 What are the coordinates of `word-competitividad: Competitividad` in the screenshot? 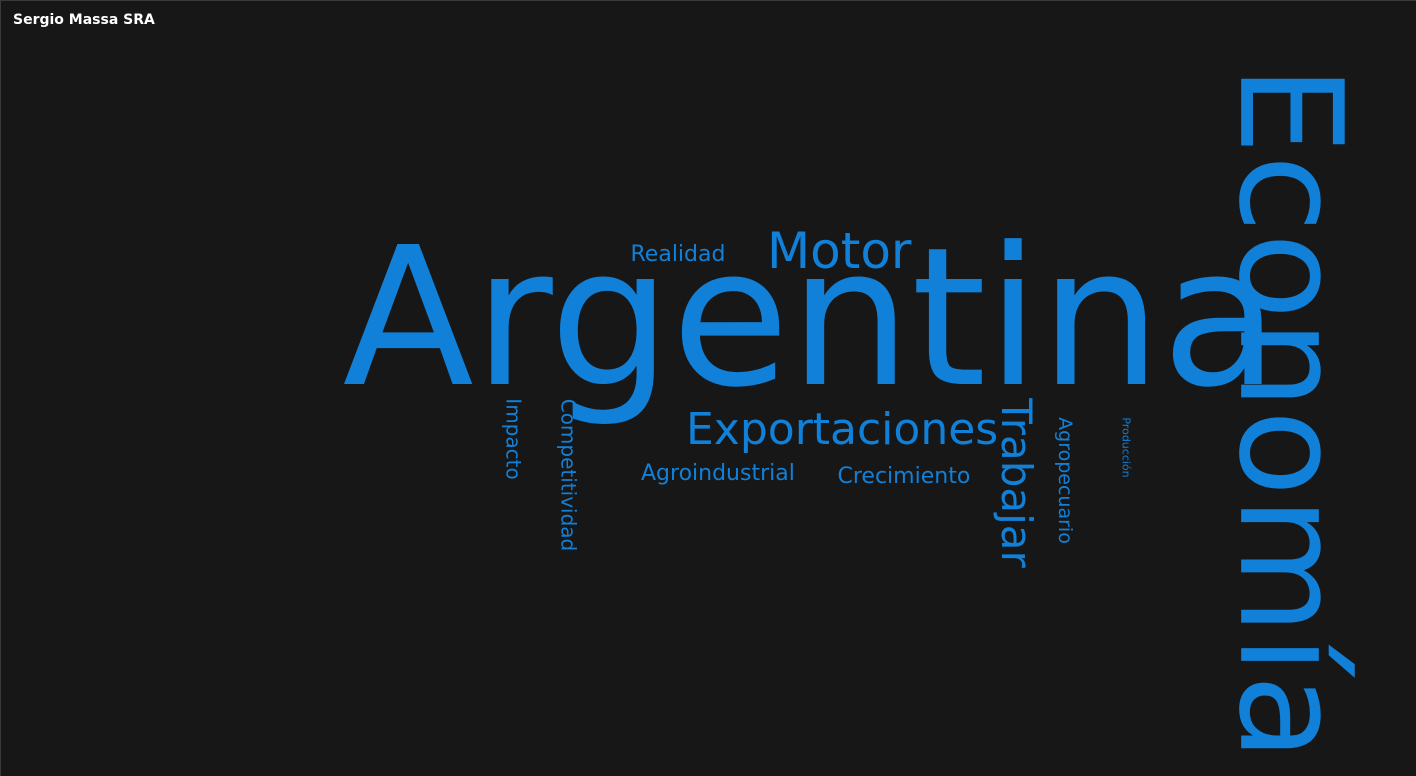 It's located at (567, 475).